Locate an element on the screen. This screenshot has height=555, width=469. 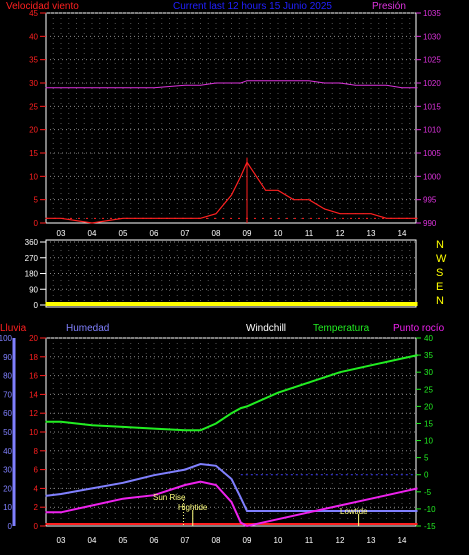
compass-label: S is located at coordinates (439, 273).